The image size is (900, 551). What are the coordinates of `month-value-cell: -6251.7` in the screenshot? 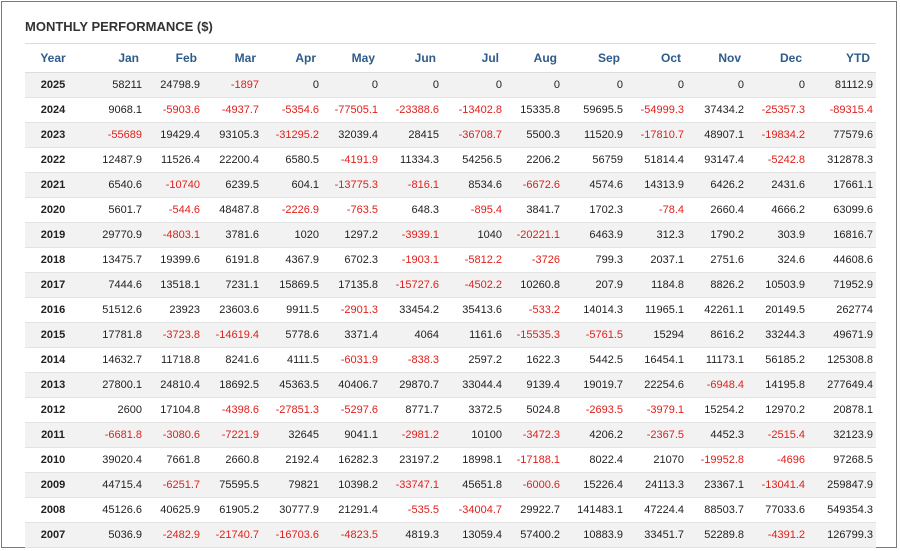 It's located at (174, 485).